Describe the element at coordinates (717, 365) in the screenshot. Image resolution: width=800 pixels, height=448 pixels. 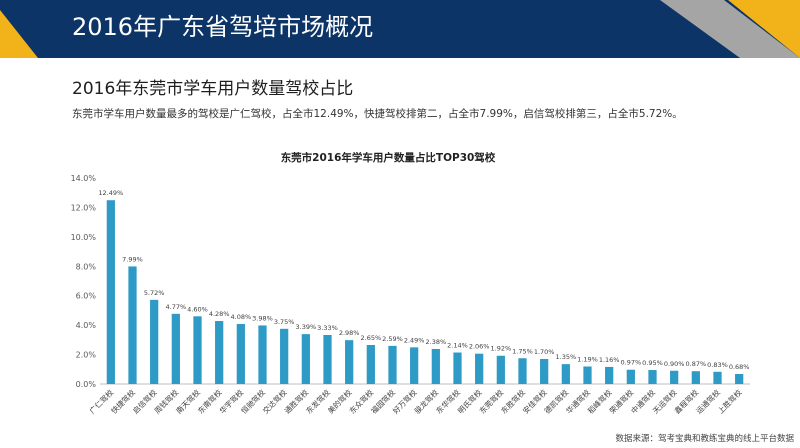
I see `data-label: 0.83%` at that location.